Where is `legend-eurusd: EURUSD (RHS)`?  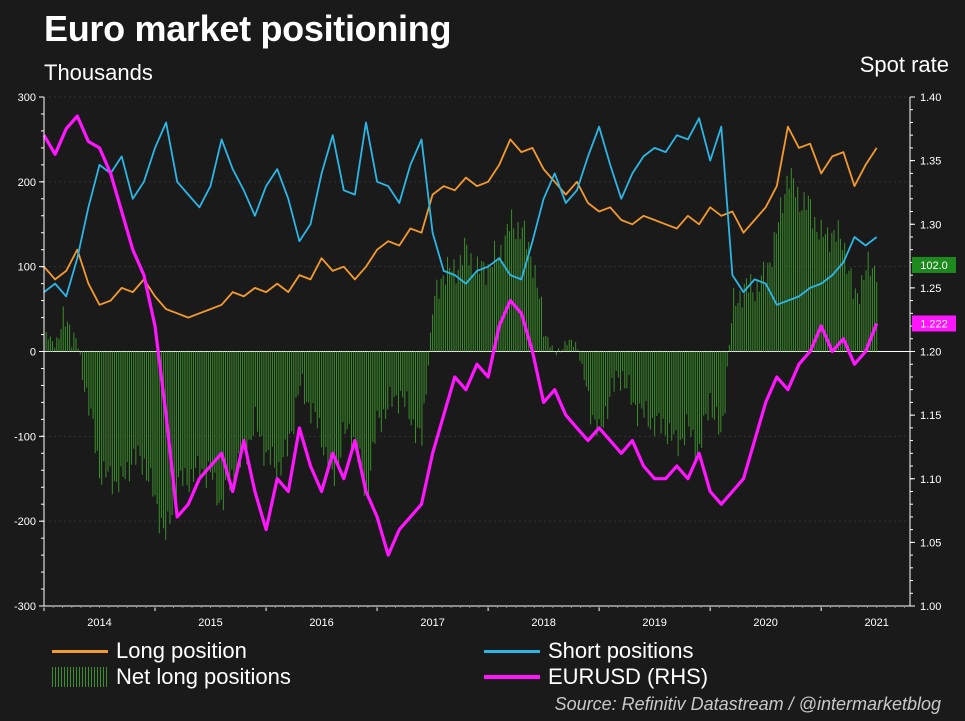
legend-eurusd: EURUSD (RHS) is located at coordinates (596, 677).